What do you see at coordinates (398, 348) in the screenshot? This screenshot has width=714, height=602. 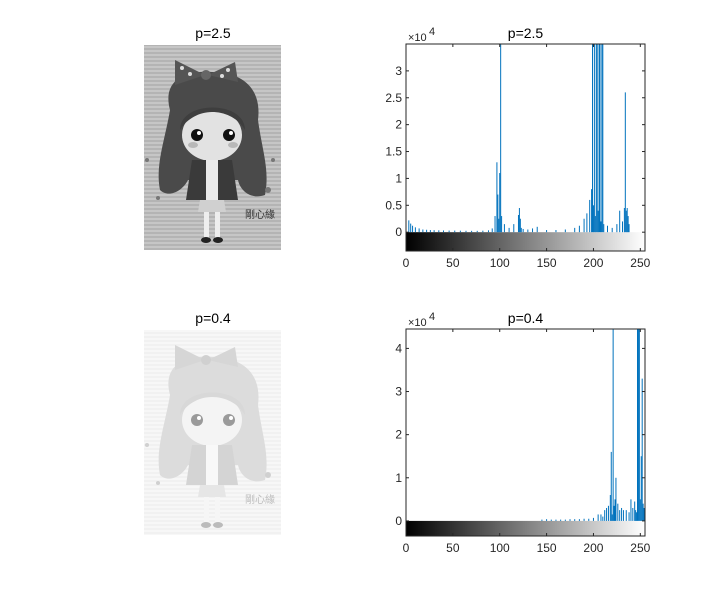 I see `y-tick-label: 4` at bounding box center [398, 348].